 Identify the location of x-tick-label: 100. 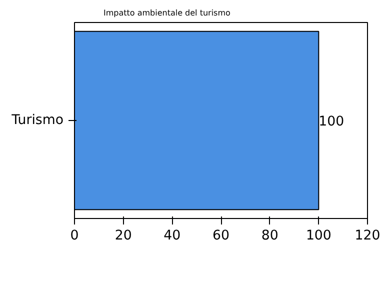
(319, 236).